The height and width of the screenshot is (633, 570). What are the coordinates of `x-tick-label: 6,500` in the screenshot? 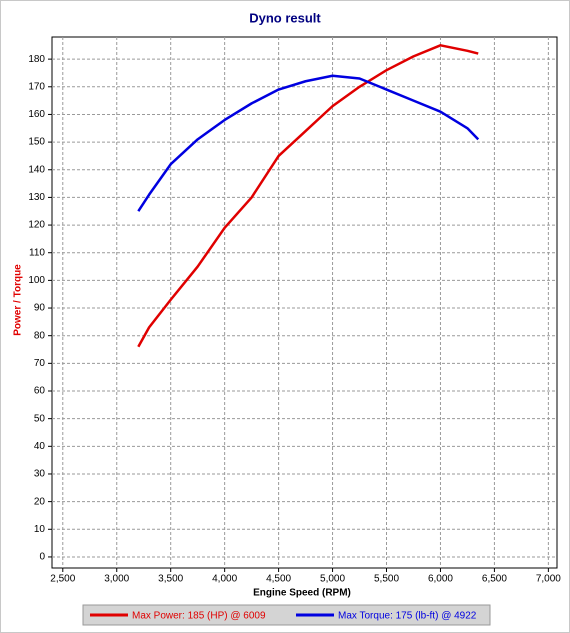 It's located at (494, 579).